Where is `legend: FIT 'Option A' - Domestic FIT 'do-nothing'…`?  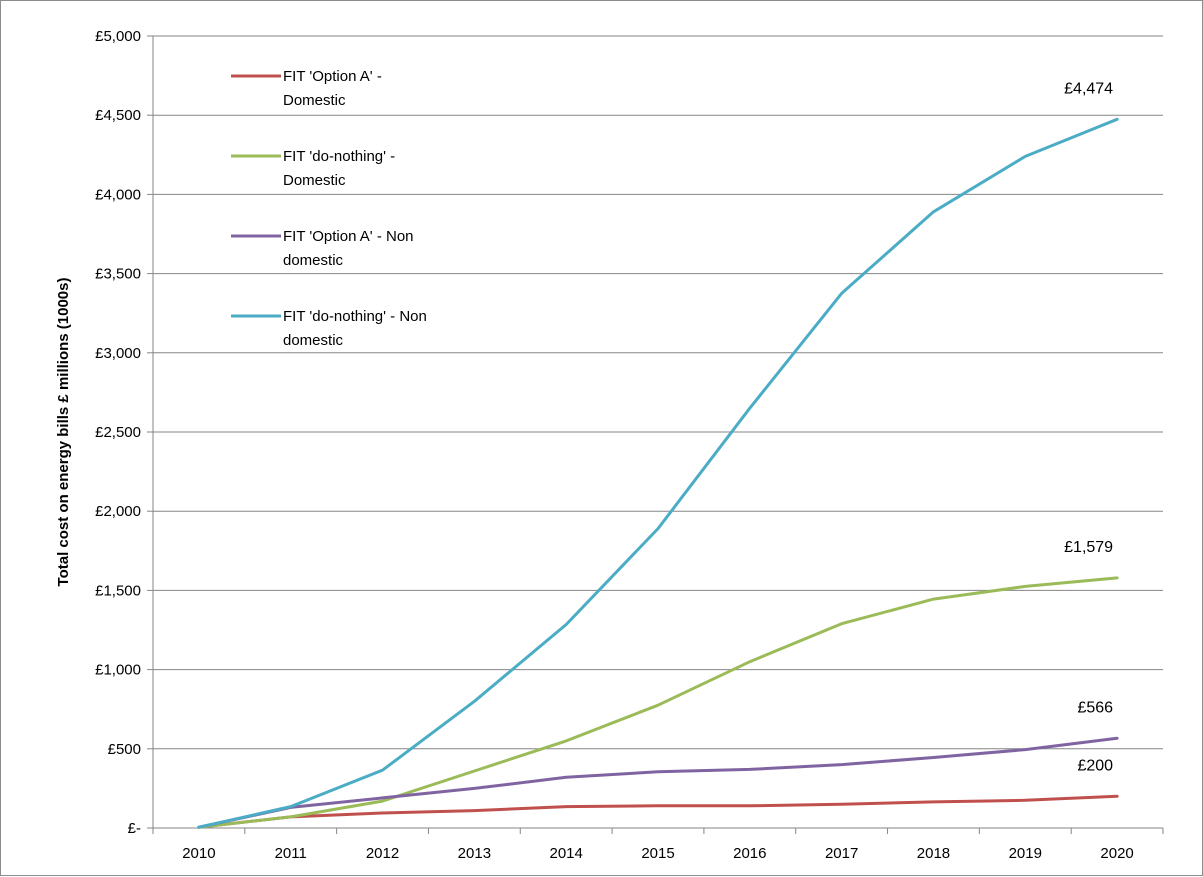
legend: FIT 'Option A' - Domestic FIT 'do-nothing'… is located at coordinates (329, 208).